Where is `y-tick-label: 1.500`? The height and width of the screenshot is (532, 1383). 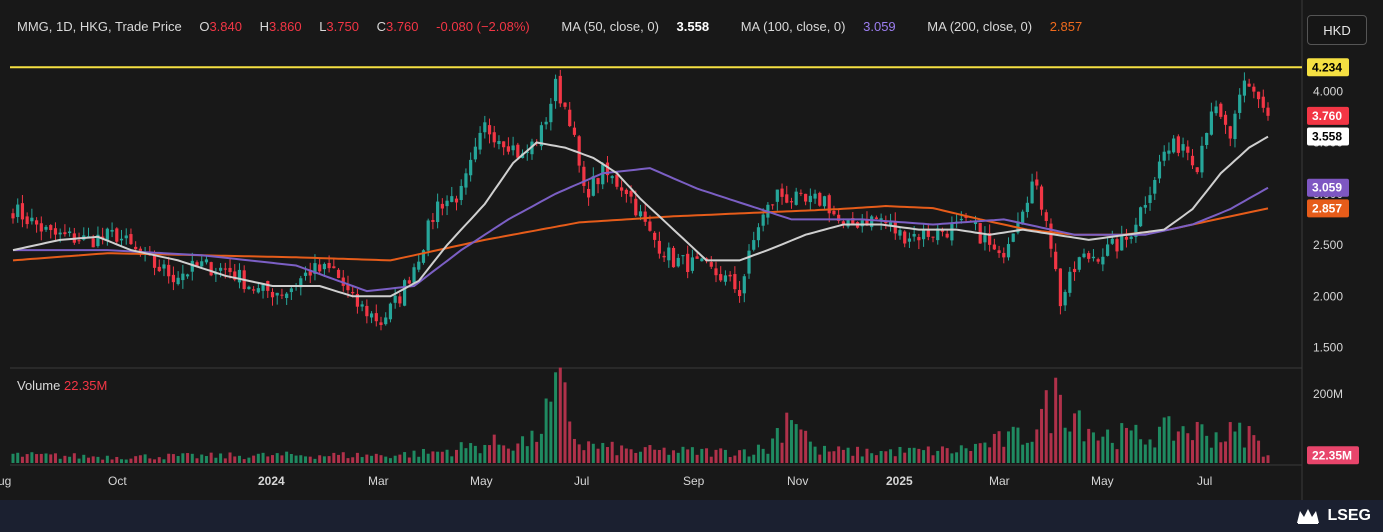
y-tick-label: 1.500 is located at coordinates (1328, 348).